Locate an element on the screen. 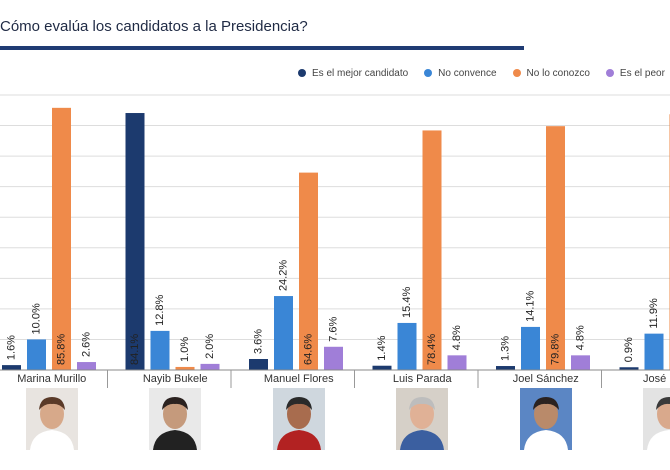  x-tick-label: Manuel Flores is located at coordinates (299, 379).